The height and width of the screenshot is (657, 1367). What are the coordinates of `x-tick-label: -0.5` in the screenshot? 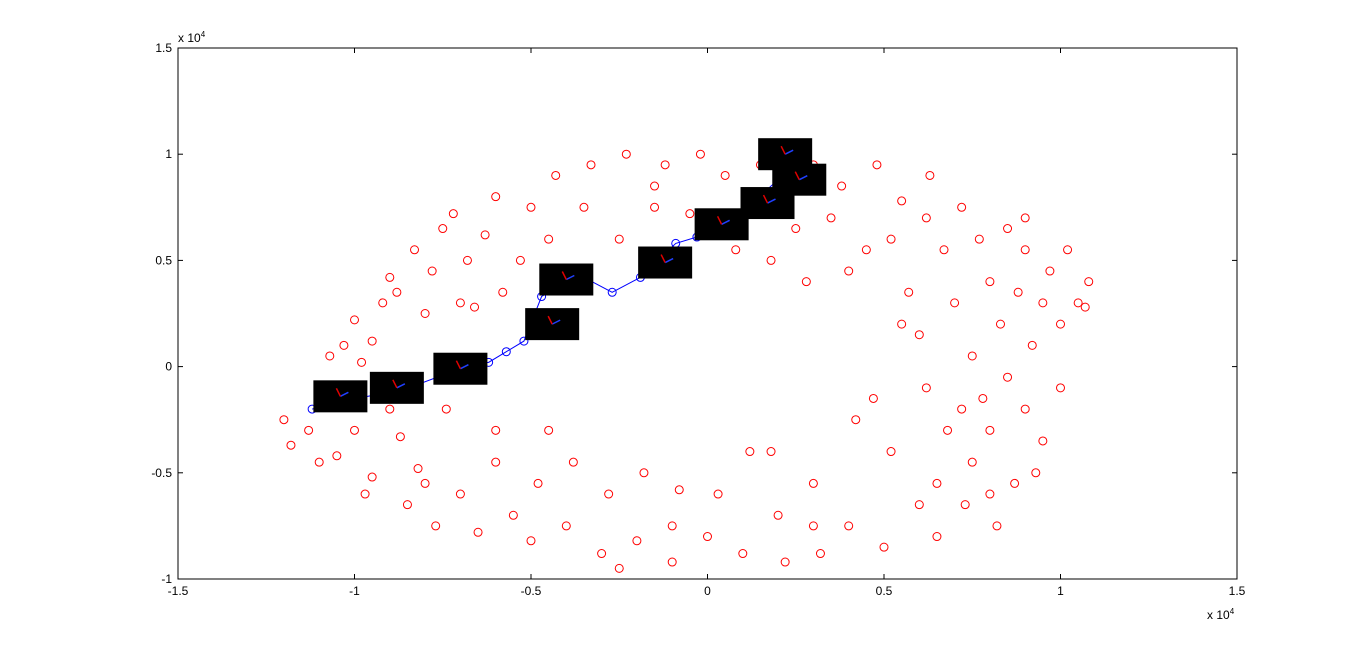 It's located at (531, 591).